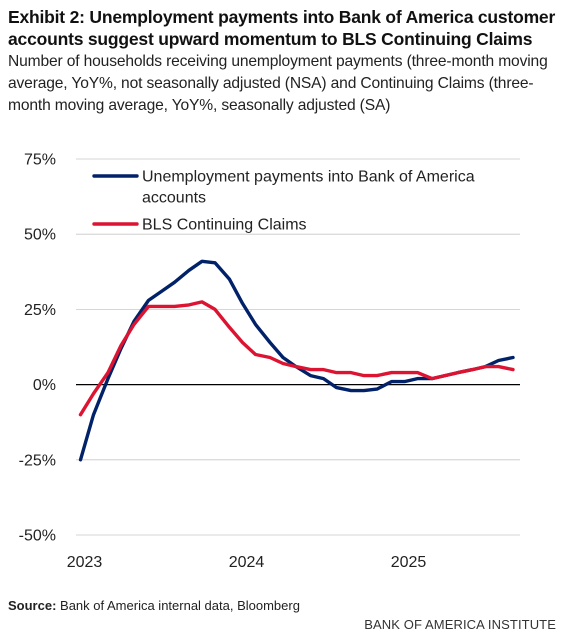 The width and height of the screenshot is (568, 638). Describe the element at coordinates (37, 536) in the screenshot. I see `y-tick-label: -50%` at that location.